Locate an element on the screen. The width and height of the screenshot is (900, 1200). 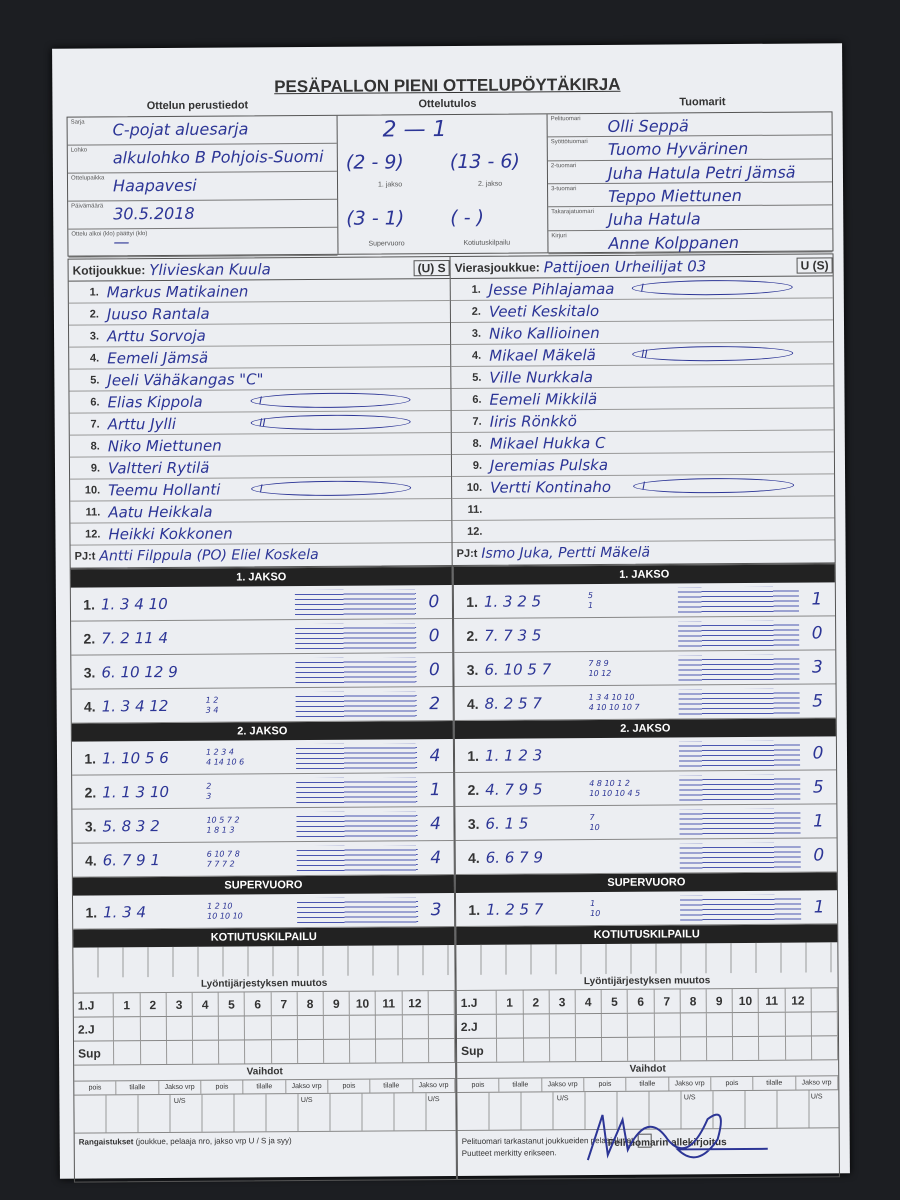
player-number: 3. is located at coordinates (94, 336).